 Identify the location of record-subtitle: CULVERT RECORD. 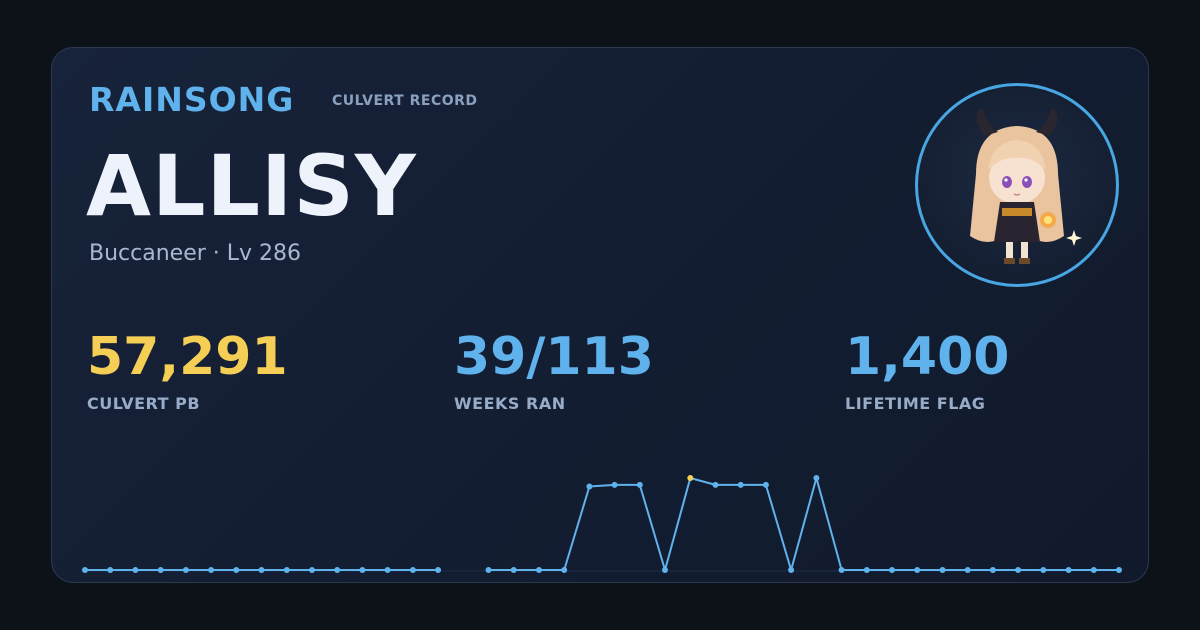
(405, 101).